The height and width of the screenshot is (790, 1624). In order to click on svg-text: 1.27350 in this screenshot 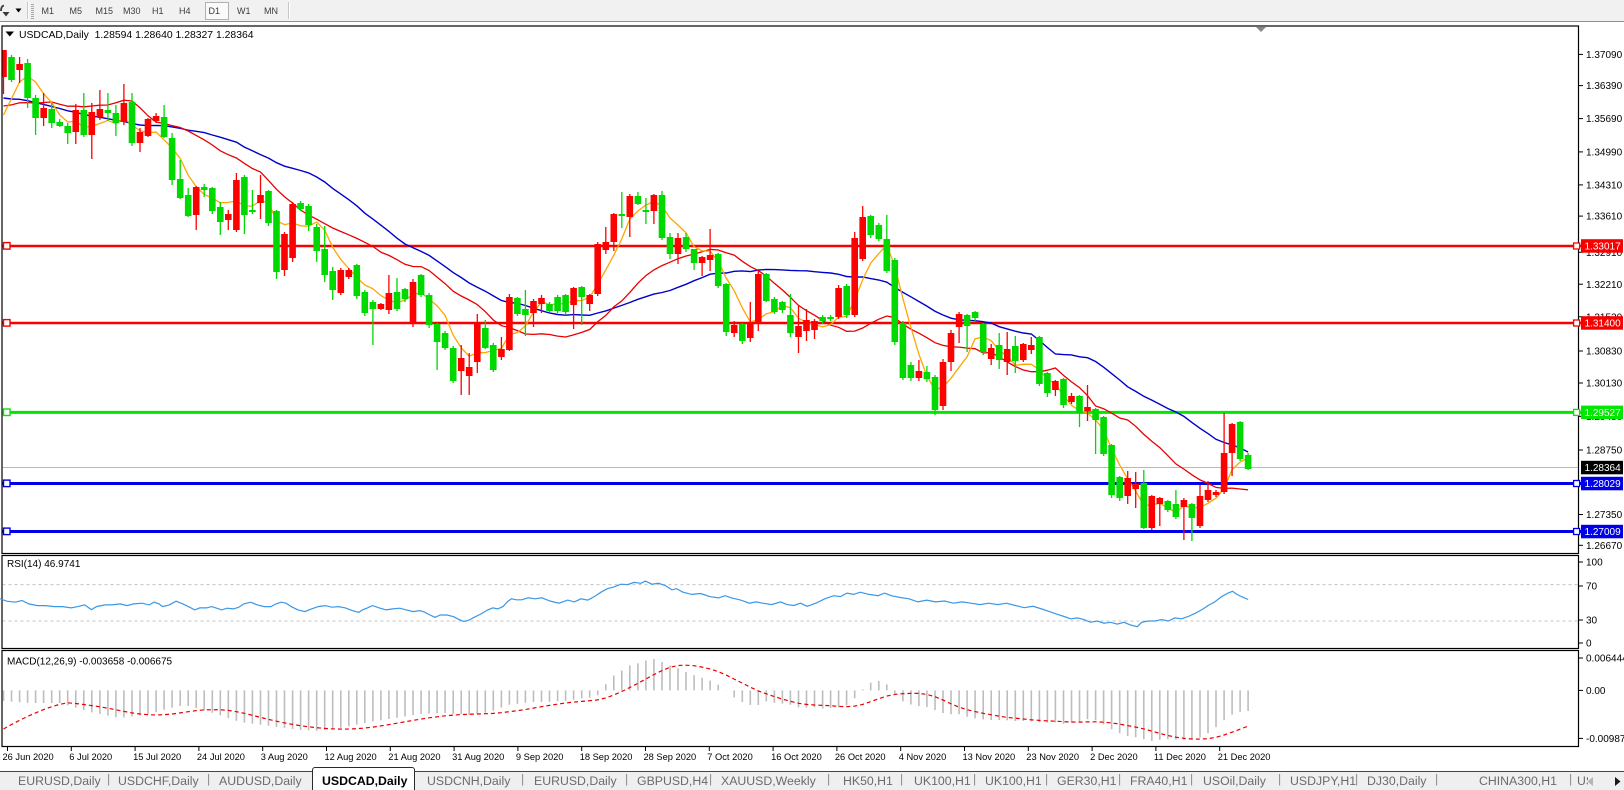, I will do `click(1604, 515)`.